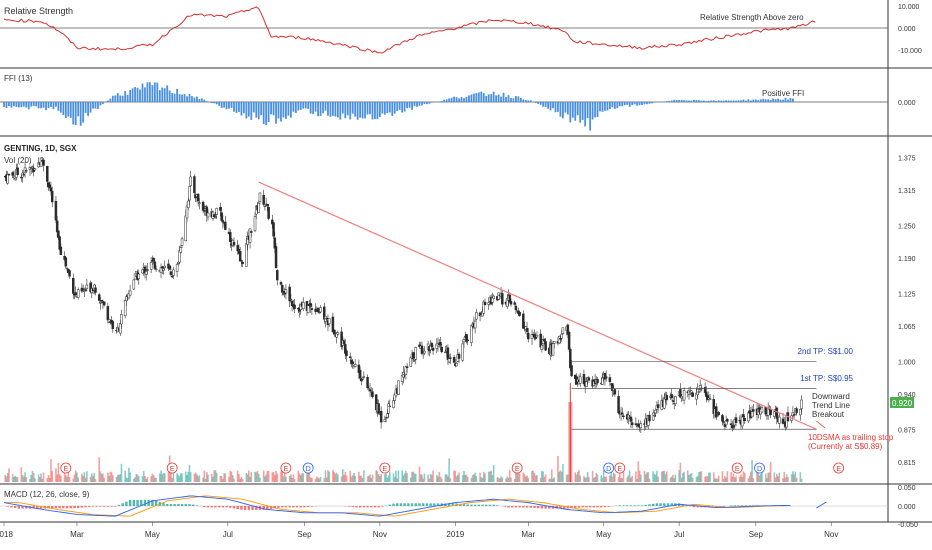 The width and height of the screenshot is (932, 550). I want to click on rs-note: Relative Strength Above zero, so click(752, 17).